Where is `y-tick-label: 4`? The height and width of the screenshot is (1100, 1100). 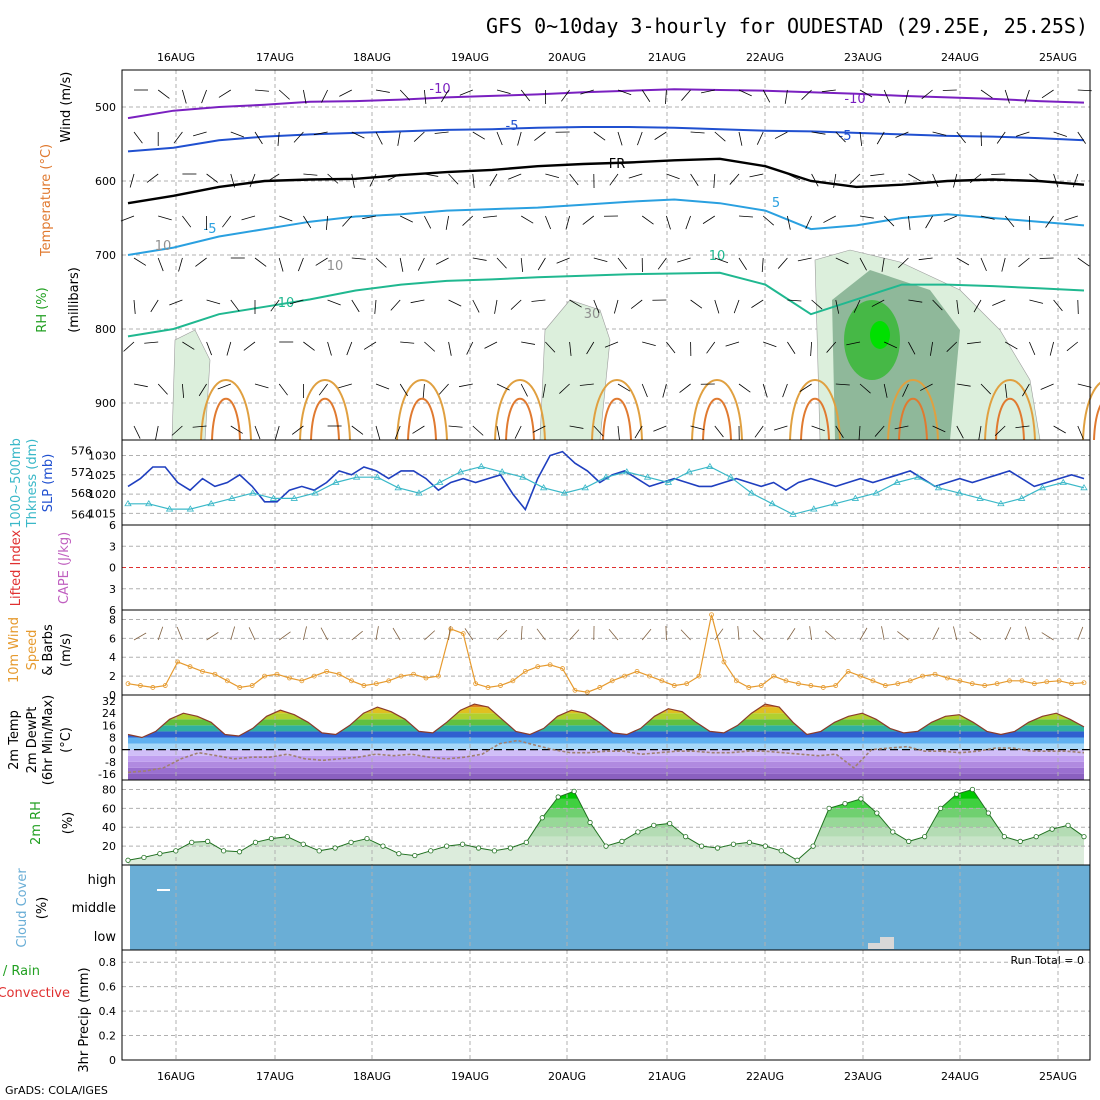
y-tick-label: 4 is located at coordinates (112, 657).